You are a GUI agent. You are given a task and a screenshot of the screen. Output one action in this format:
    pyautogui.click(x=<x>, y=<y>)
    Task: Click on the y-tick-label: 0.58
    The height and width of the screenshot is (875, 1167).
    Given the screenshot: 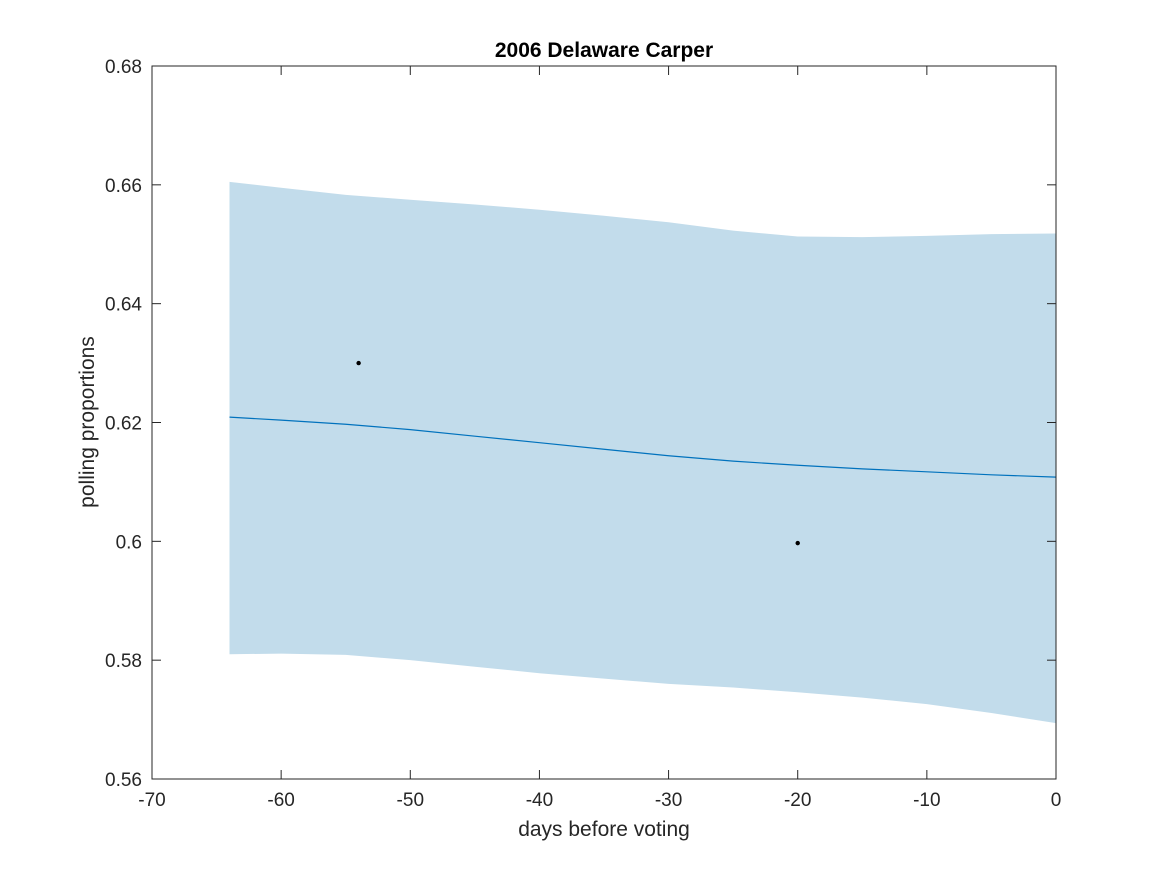 What is the action you would take?
    pyautogui.click(x=123, y=661)
    